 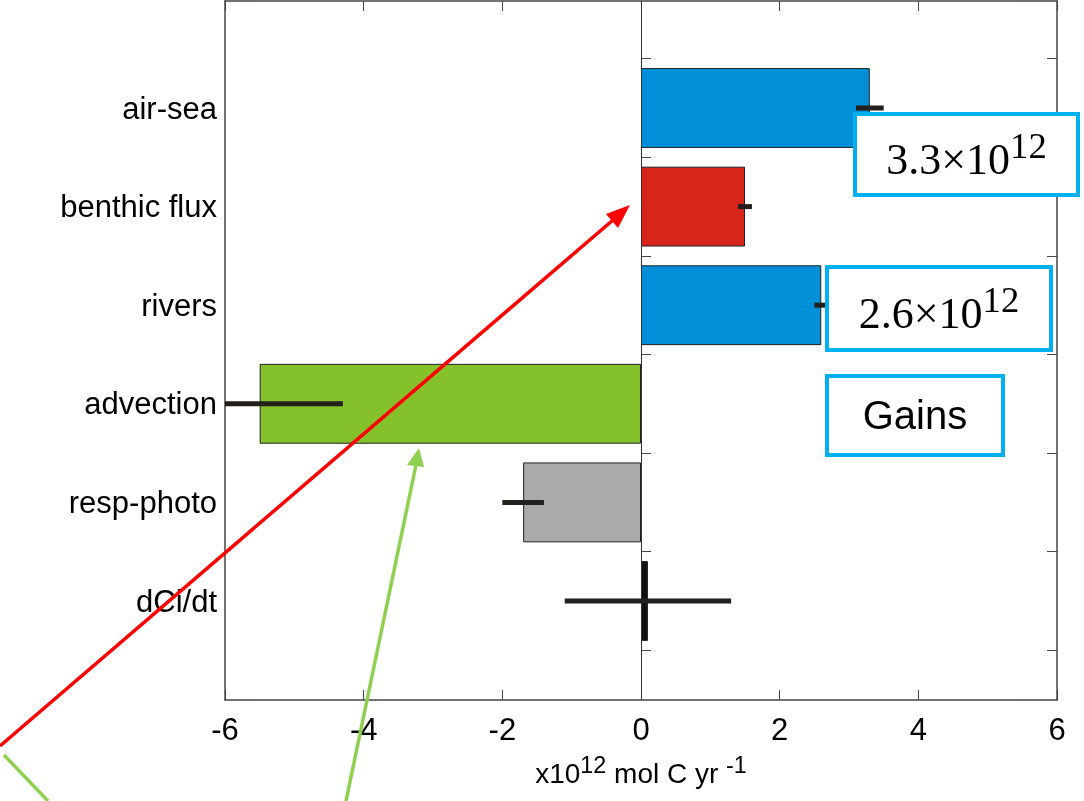 I want to click on y-tick-label: benthic flux, so click(x=139, y=207).